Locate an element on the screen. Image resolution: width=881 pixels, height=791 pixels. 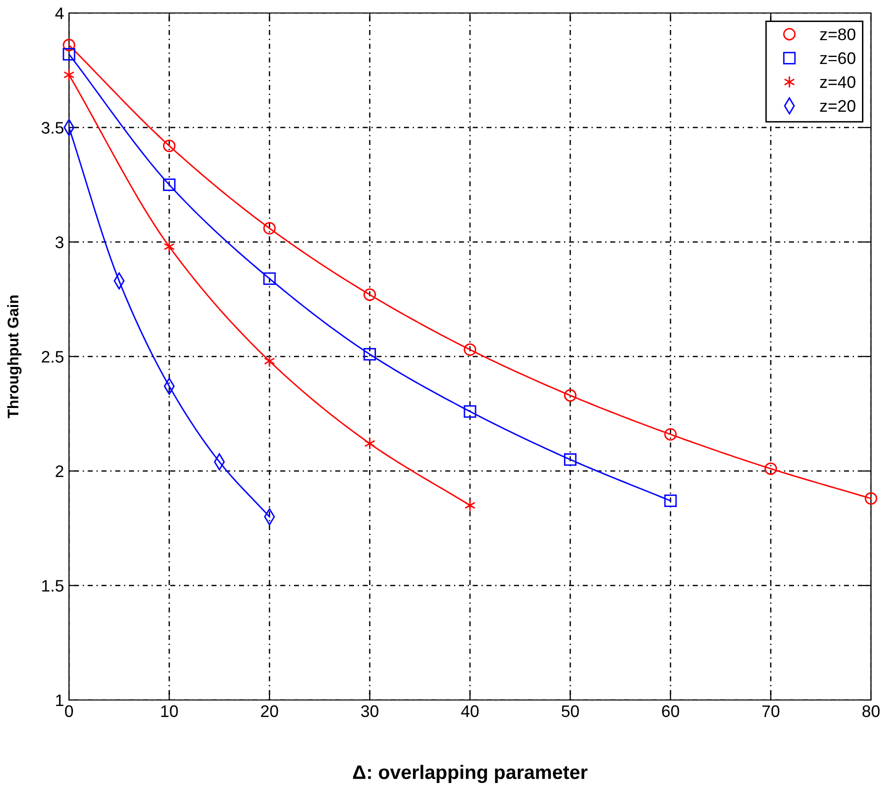
y-tick-label: 2 is located at coordinates (60, 471).